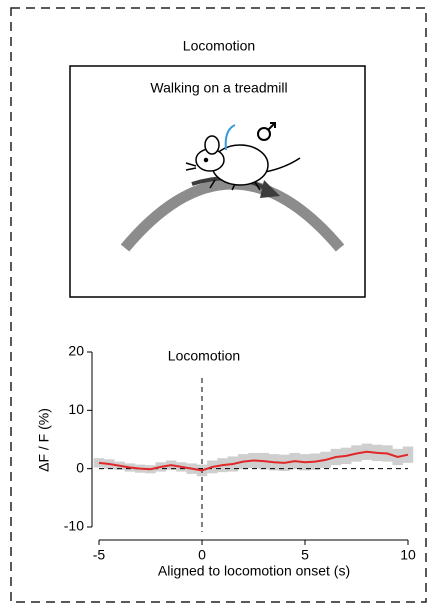  Describe the element at coordinates (76, 409) in the screenshot. I see `y-tick-label: 10` at that location.